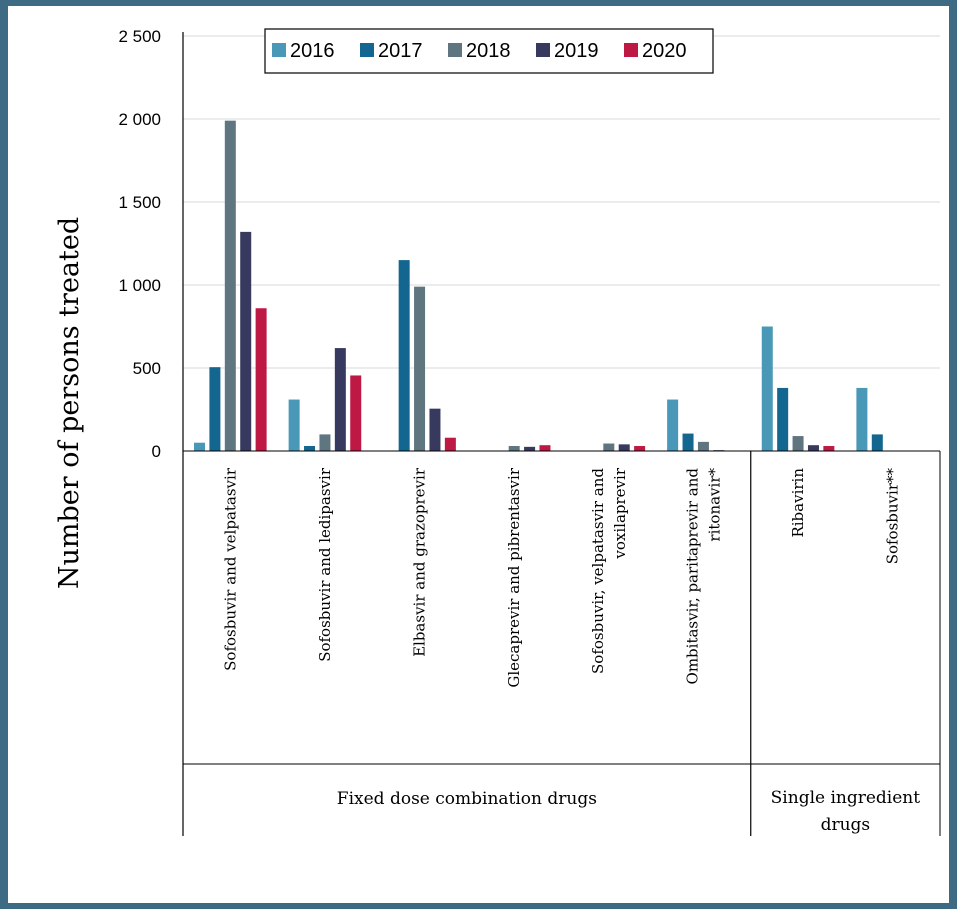 This screenshot has width=957, height=909. Describe the element at coordinates (279, 50) in the screenshot. I see `legend-swatch-2016` at that location.